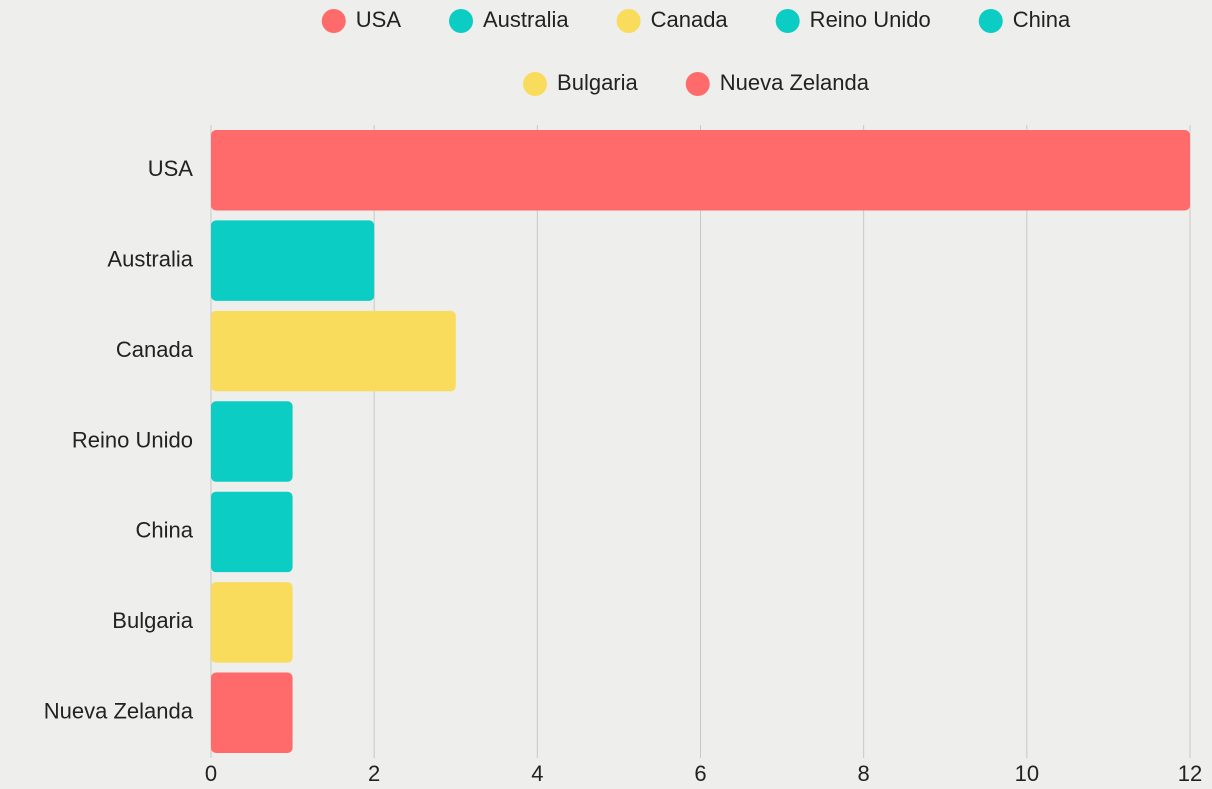 The image size is (1212, 789). What do you see at coordinates (152, 620) in the screenshot?
I see `y-tick-label: Bulgaria` at bounding box center [152, 620].